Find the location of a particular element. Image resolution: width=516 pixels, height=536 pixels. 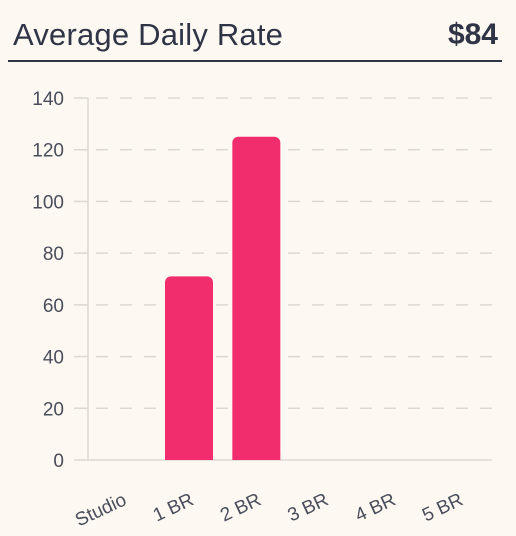

headline-value: $84 is located at coordinates (472, 34).